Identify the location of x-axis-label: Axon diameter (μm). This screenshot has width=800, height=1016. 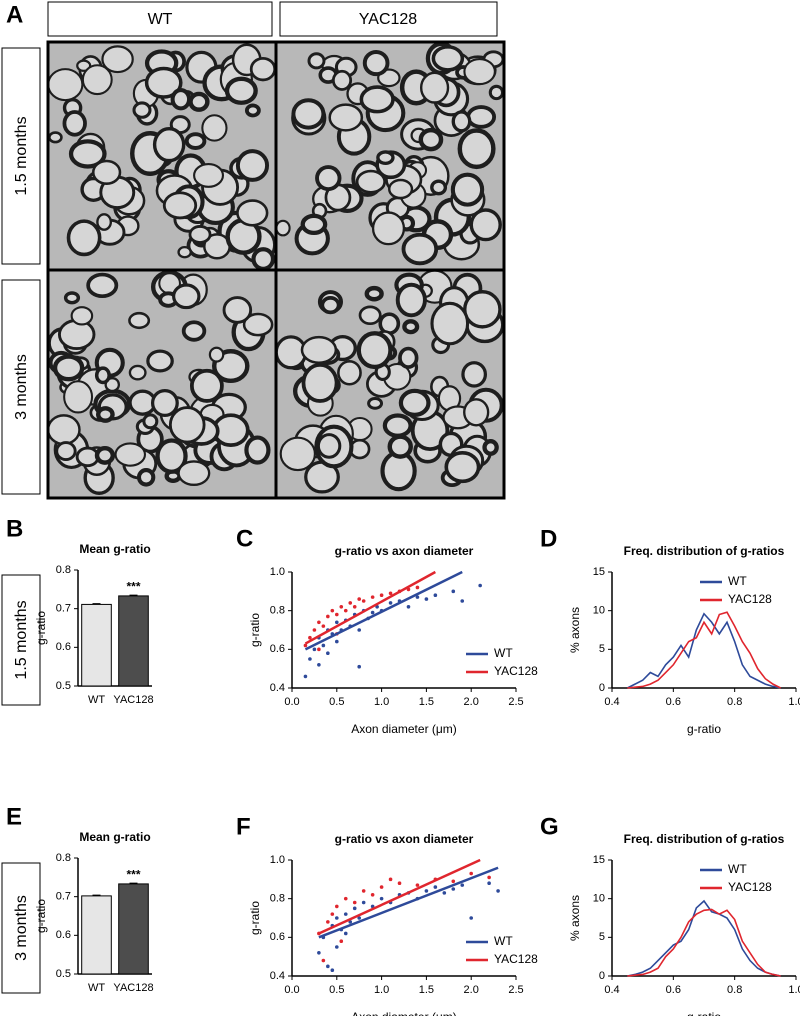
(404, 1013).